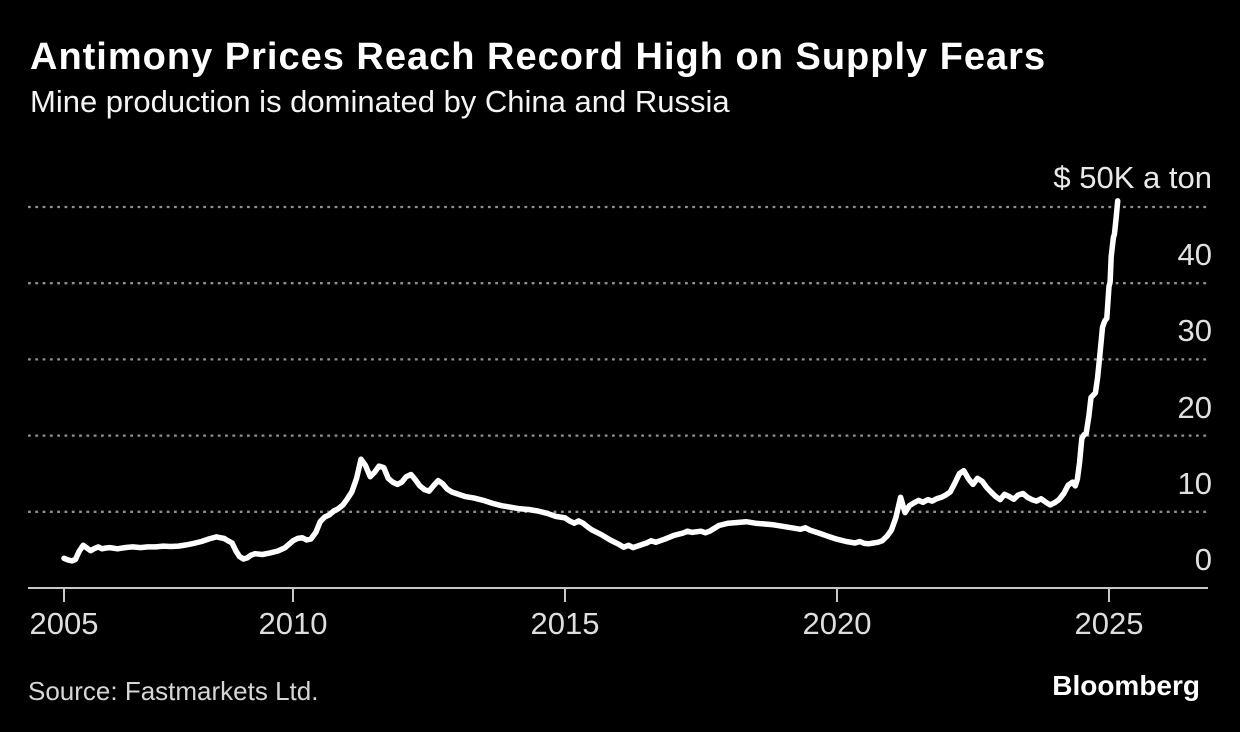 This screenshot has width=1240, height=732. Describe the element at coordinates (293, 623) in the screenshot. I see `x-axis-label: 2010` at that location.